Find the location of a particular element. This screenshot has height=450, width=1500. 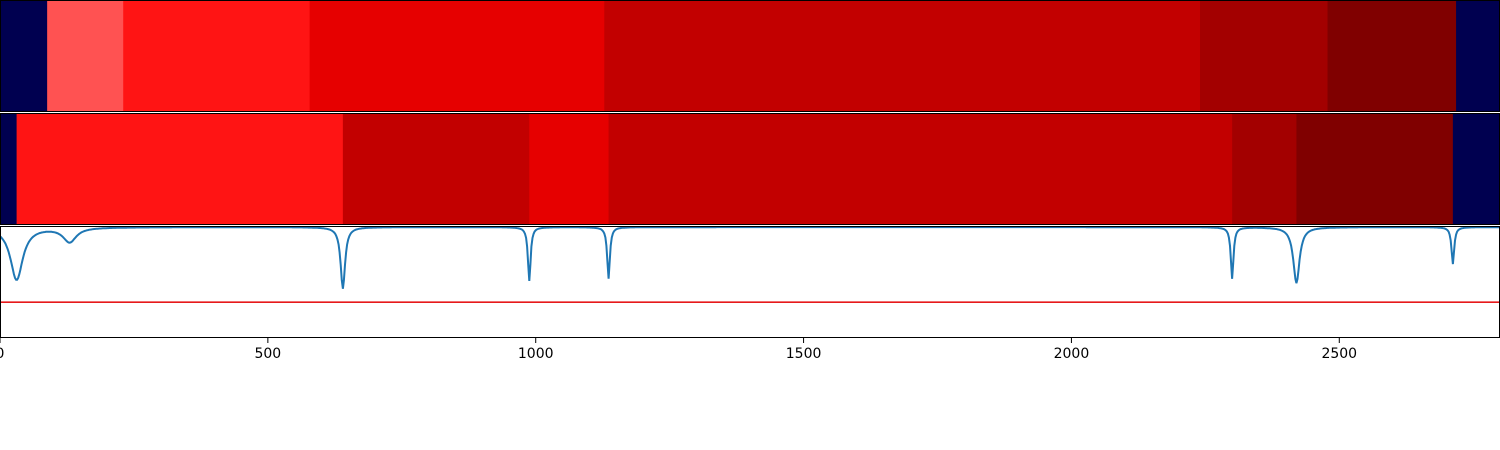

x-tick-label-0: 0 is located at coordinates (2, 354).